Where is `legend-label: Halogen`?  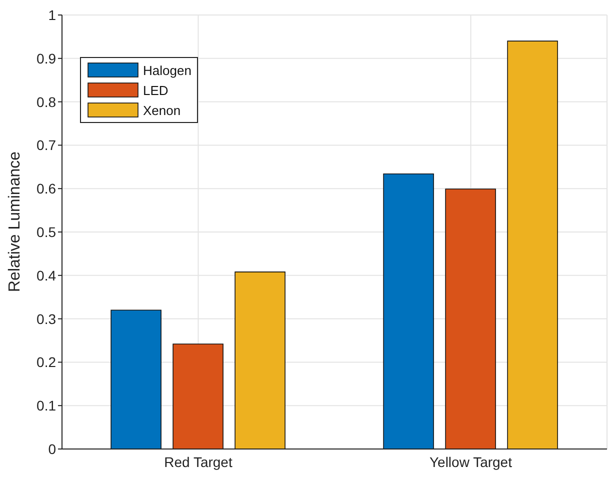
legend-label: Halogen is located at coordinates (167, 70).